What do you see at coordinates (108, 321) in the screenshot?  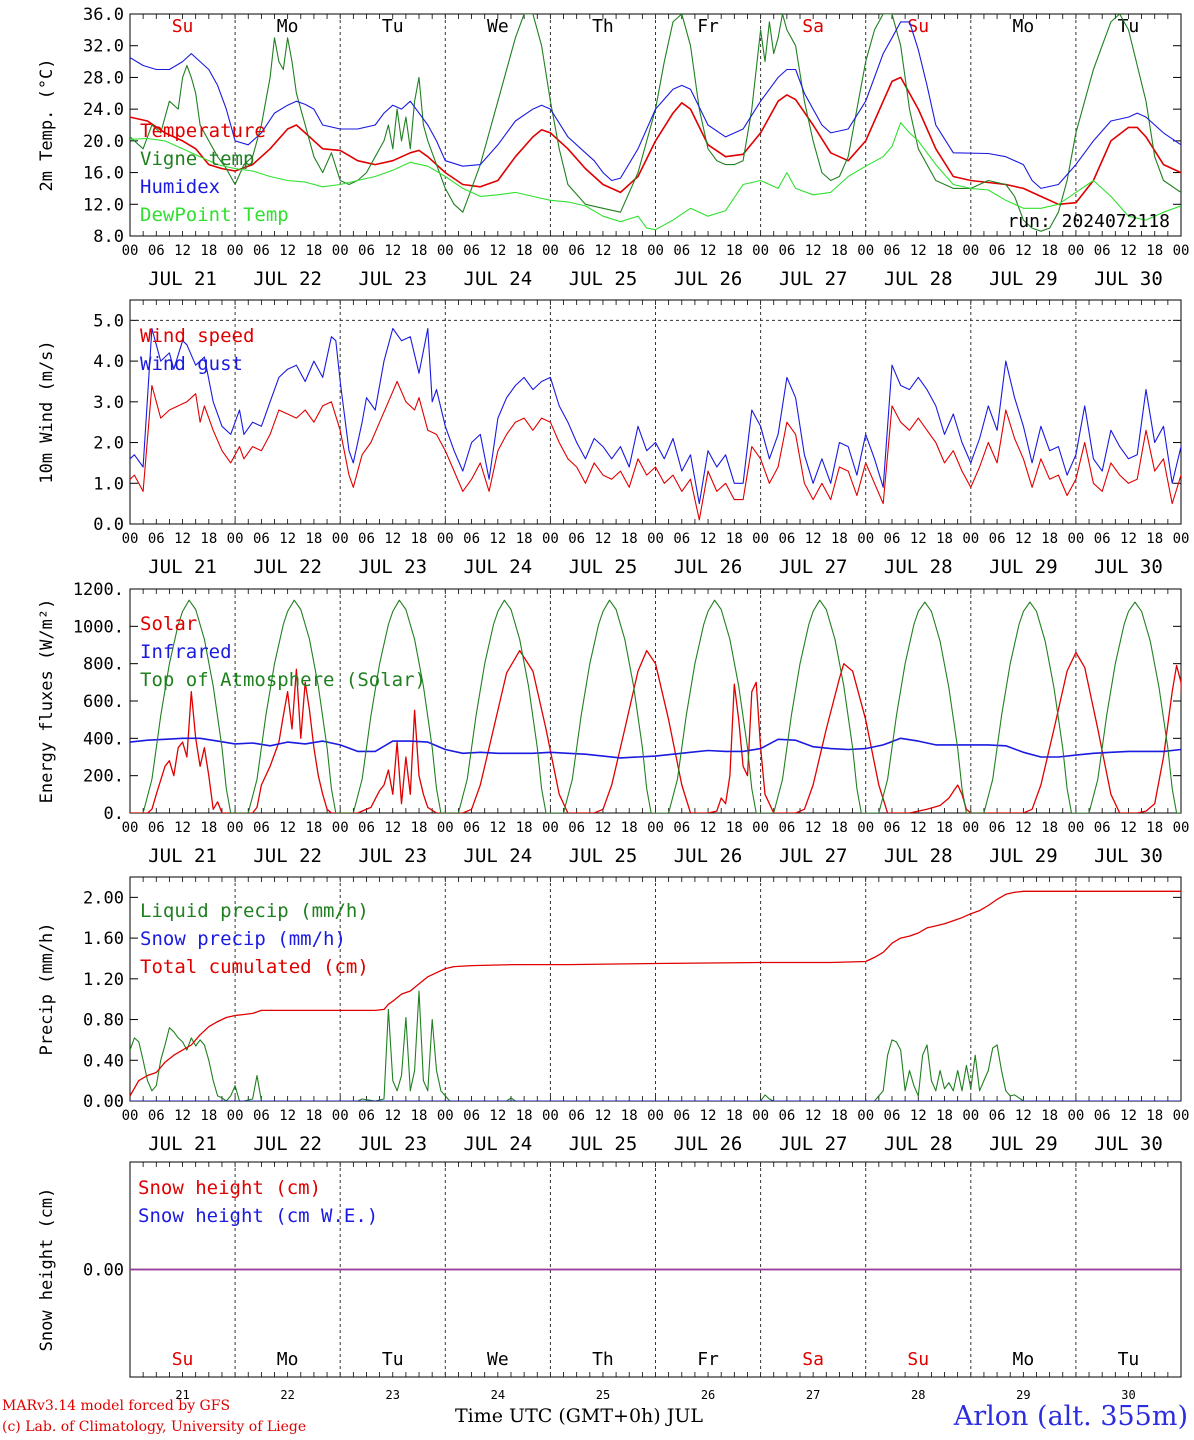 I see `y-tick-label: 5.0` at bounding box center [108, 321].